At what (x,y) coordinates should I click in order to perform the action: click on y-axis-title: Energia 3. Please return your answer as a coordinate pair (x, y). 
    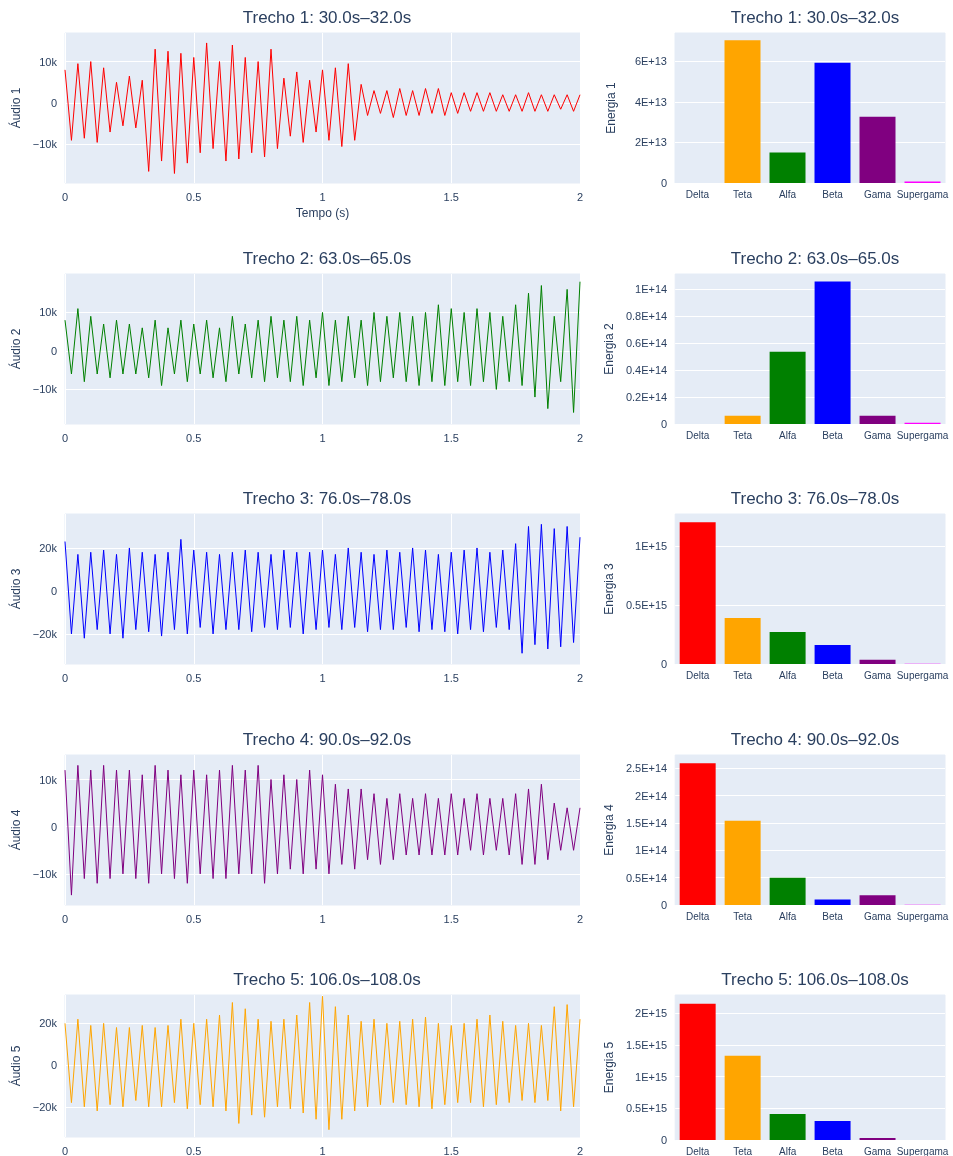
    Looking at the image, I should click on (609, 588).